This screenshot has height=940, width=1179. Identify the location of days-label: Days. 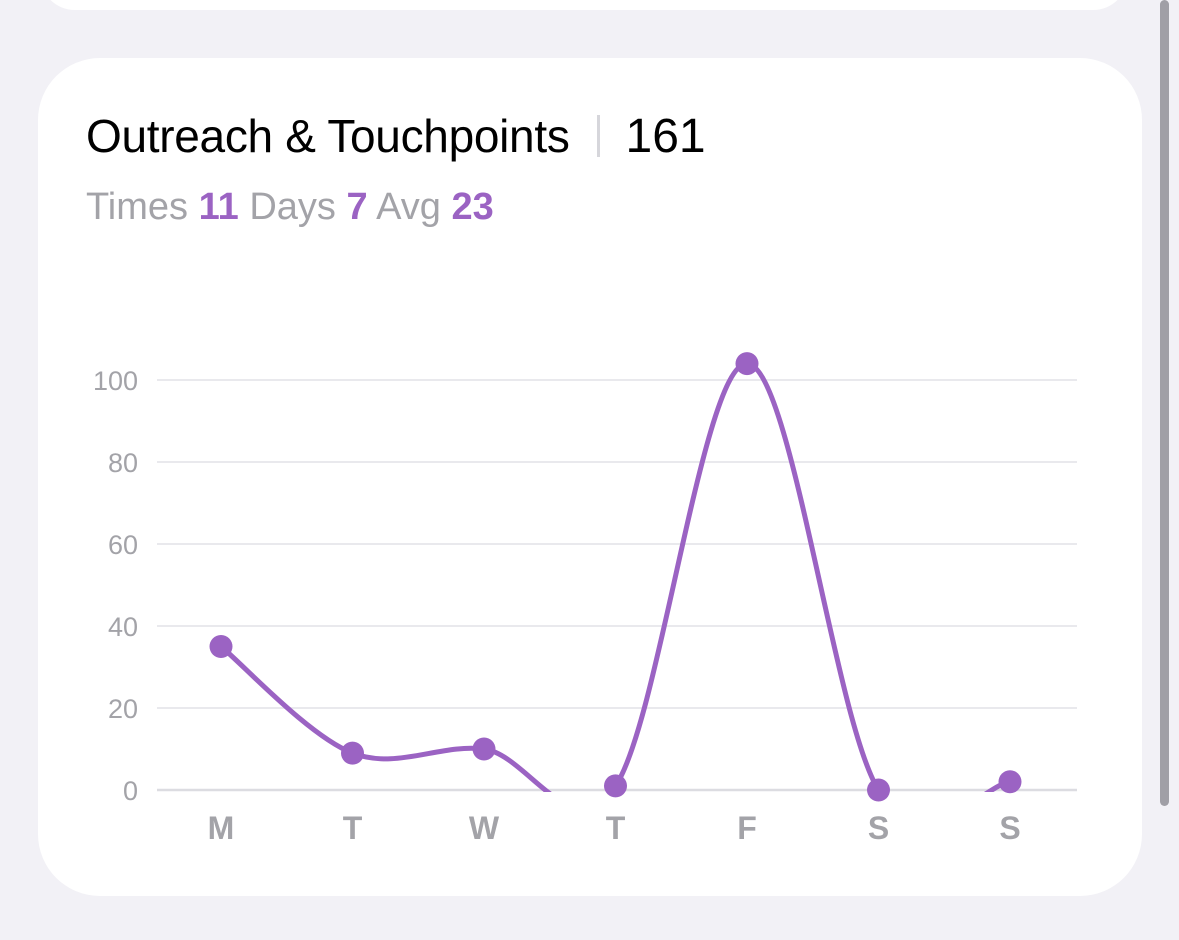
(292, 207).